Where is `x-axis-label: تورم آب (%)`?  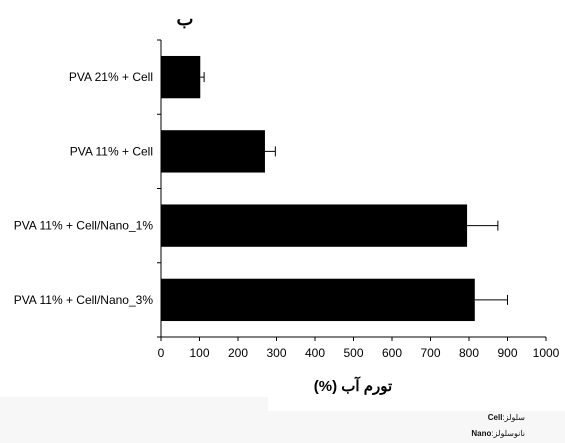 x-axis-label: تورم آب (%) is located at coordinates (353, 385).